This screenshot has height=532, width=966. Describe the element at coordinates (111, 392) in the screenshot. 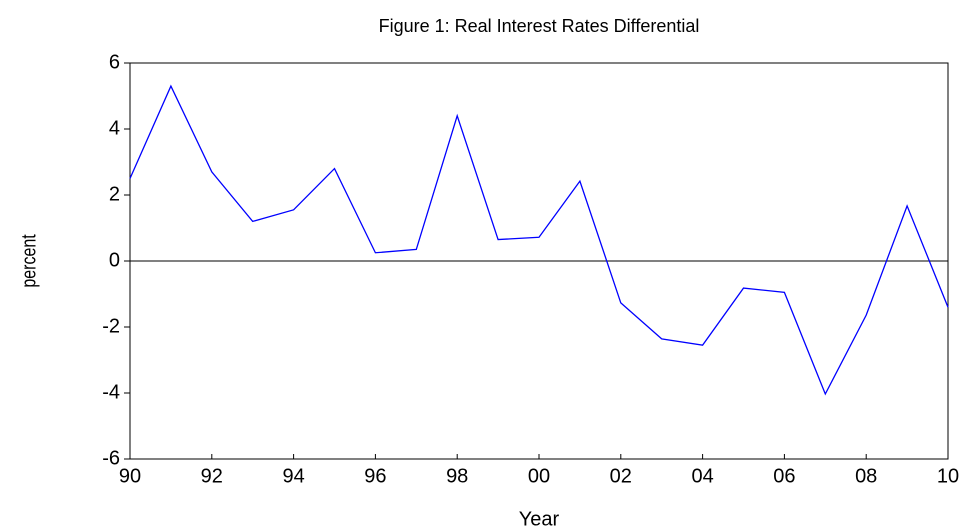

I see `y-tick-label: -4` at that location.